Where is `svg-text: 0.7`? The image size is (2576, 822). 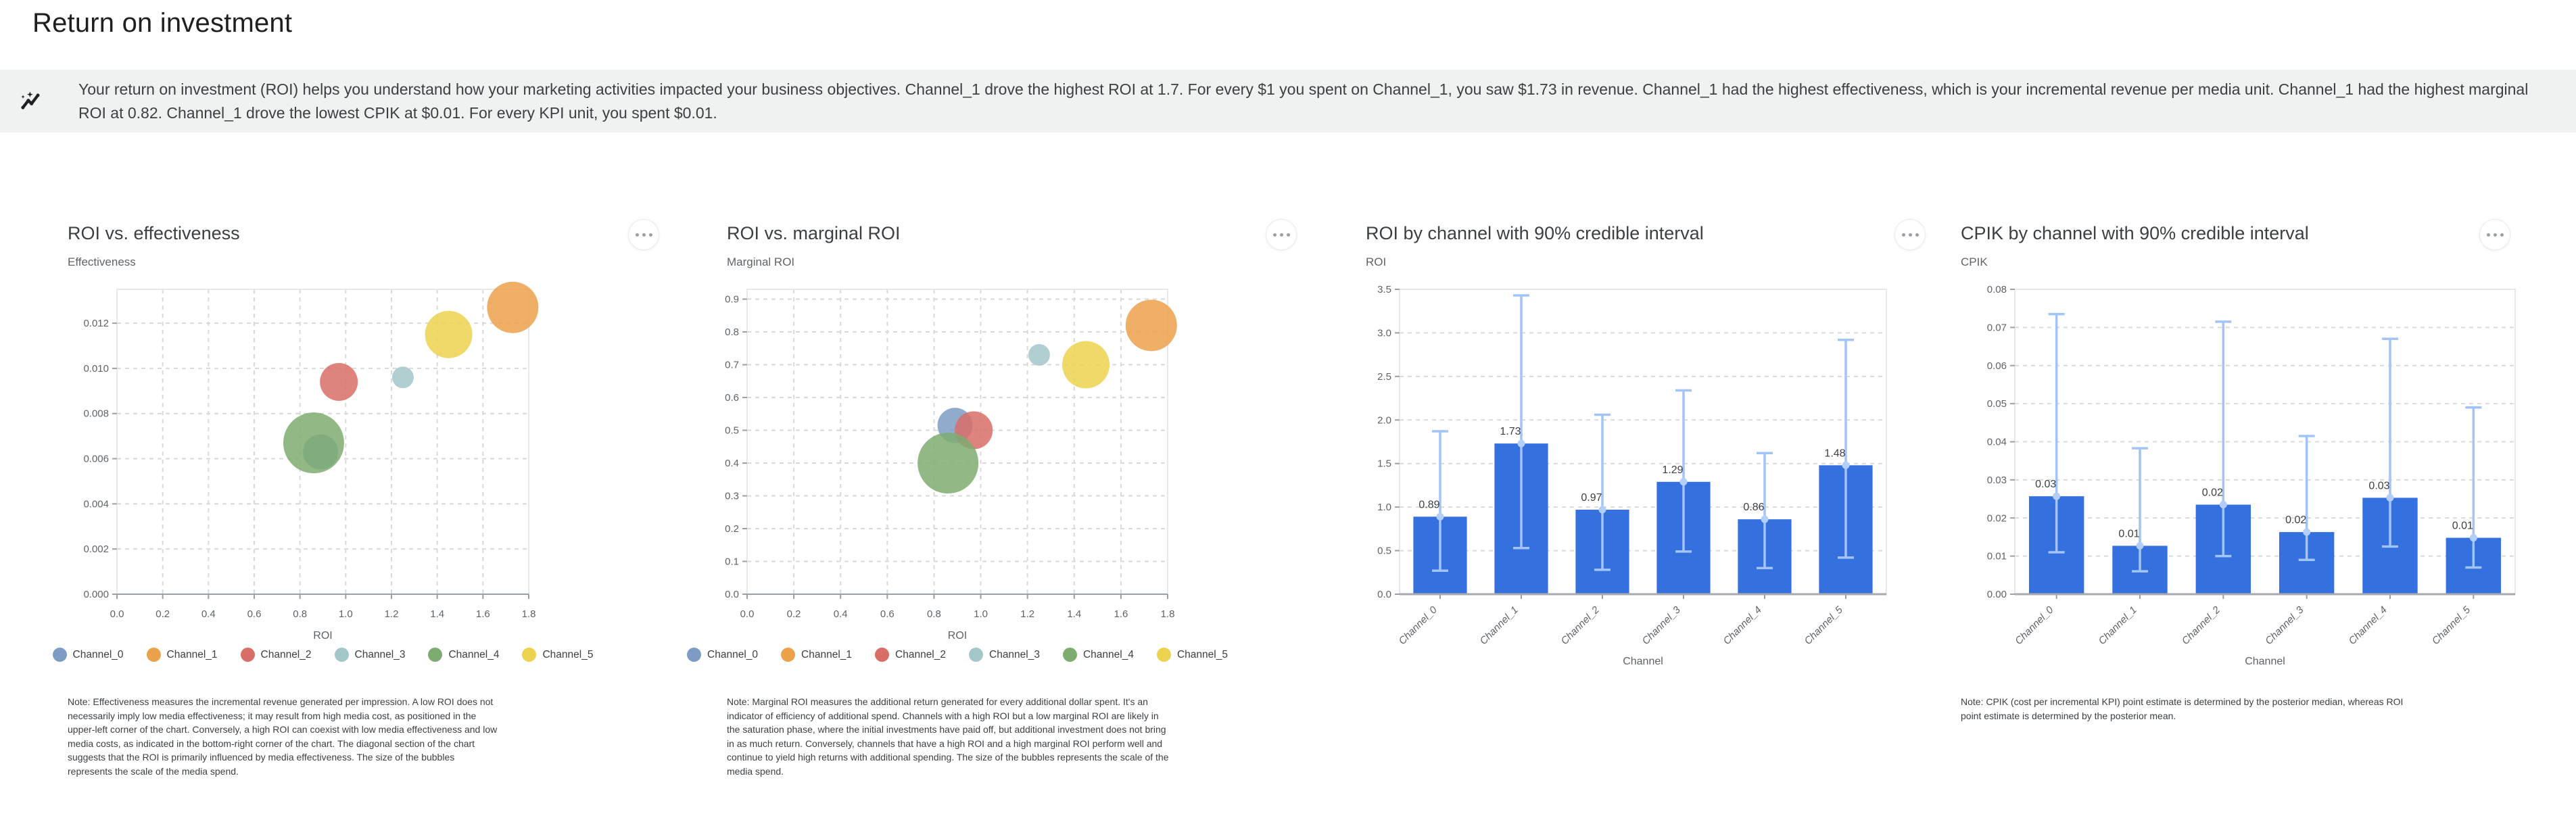 svg-text: 0.7 is located at coordinates (732, 365).